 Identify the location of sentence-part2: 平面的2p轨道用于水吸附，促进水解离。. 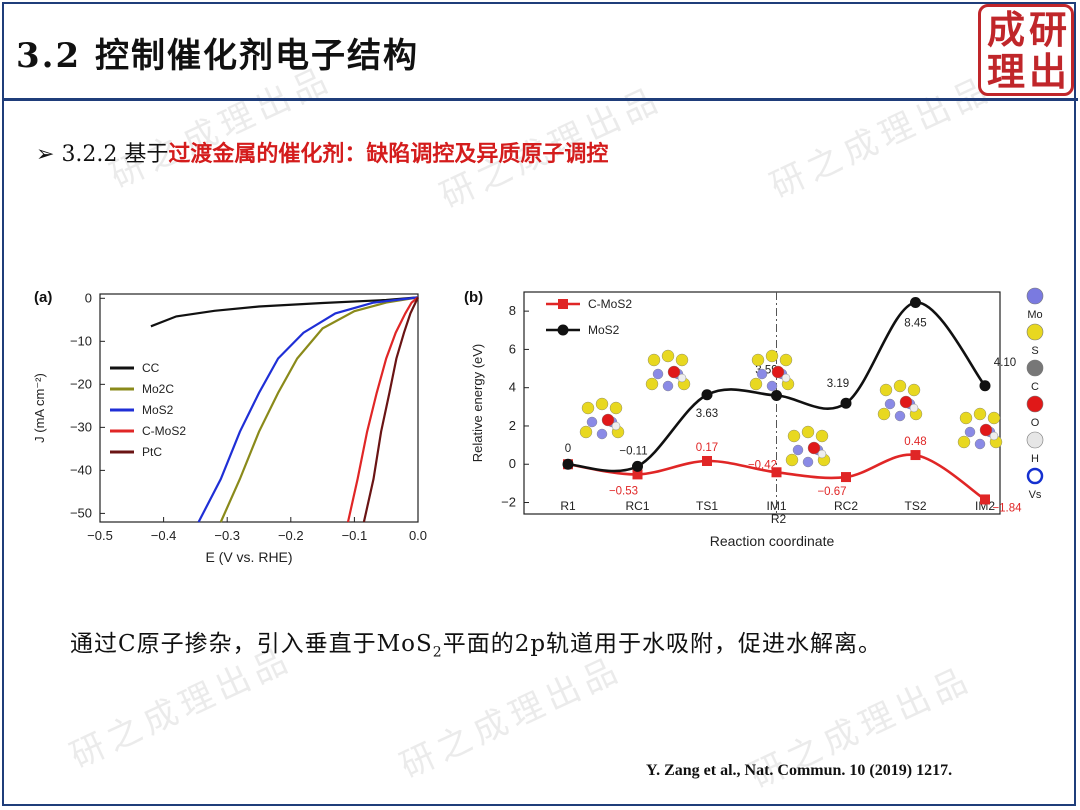
(662, 644).